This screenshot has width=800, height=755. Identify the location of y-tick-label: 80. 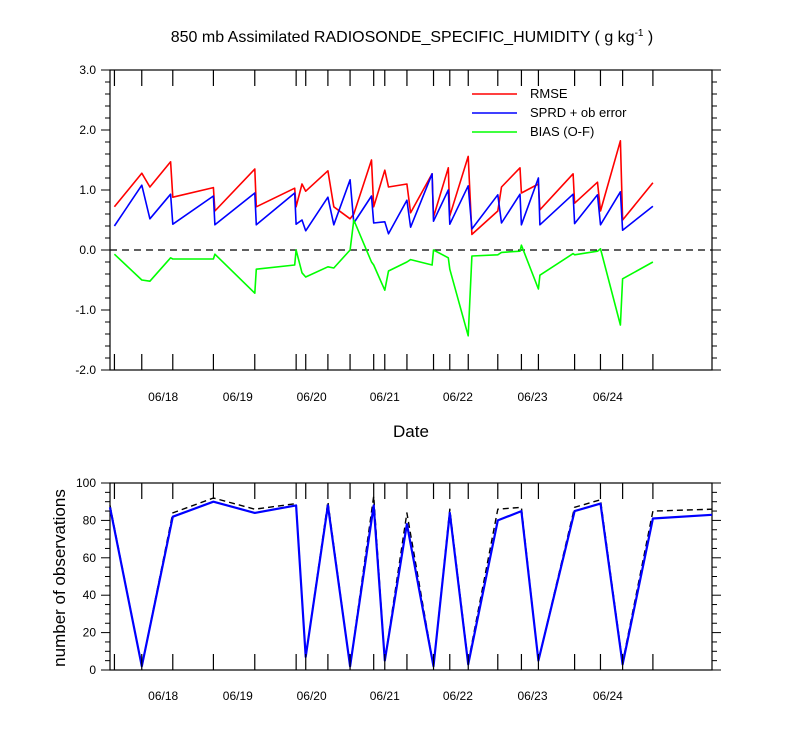
(90, 520).